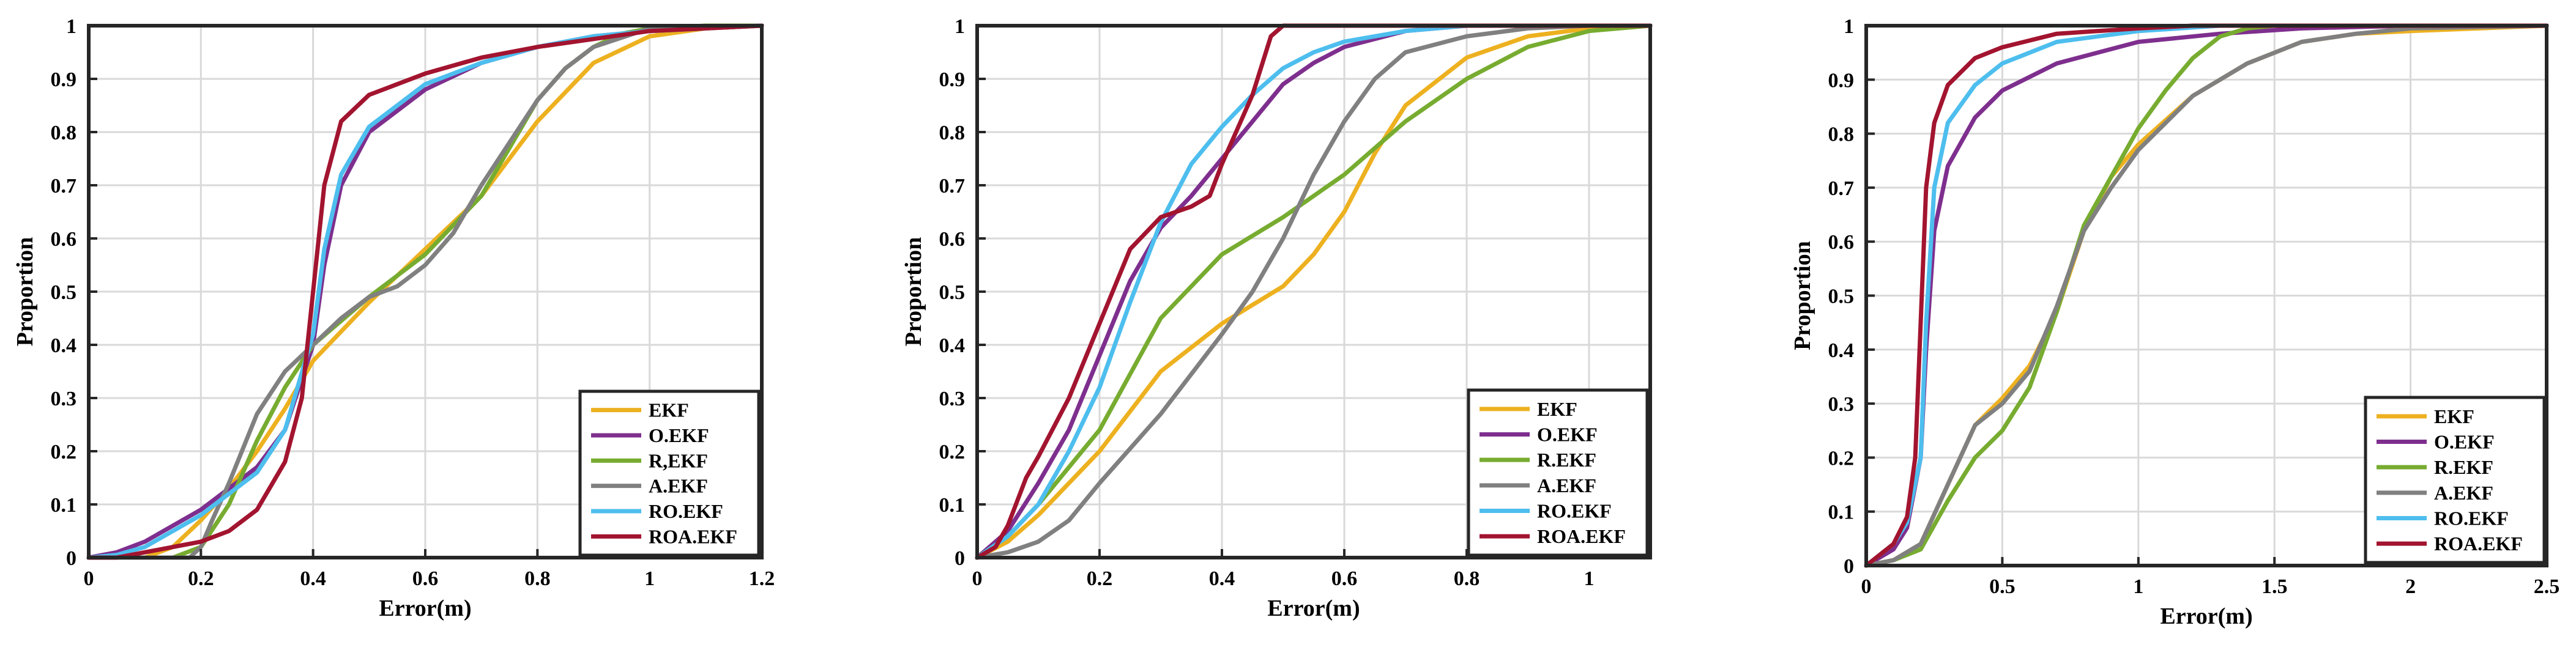  I want to click on x-tick-label: 1.5, so click(2274, 586).